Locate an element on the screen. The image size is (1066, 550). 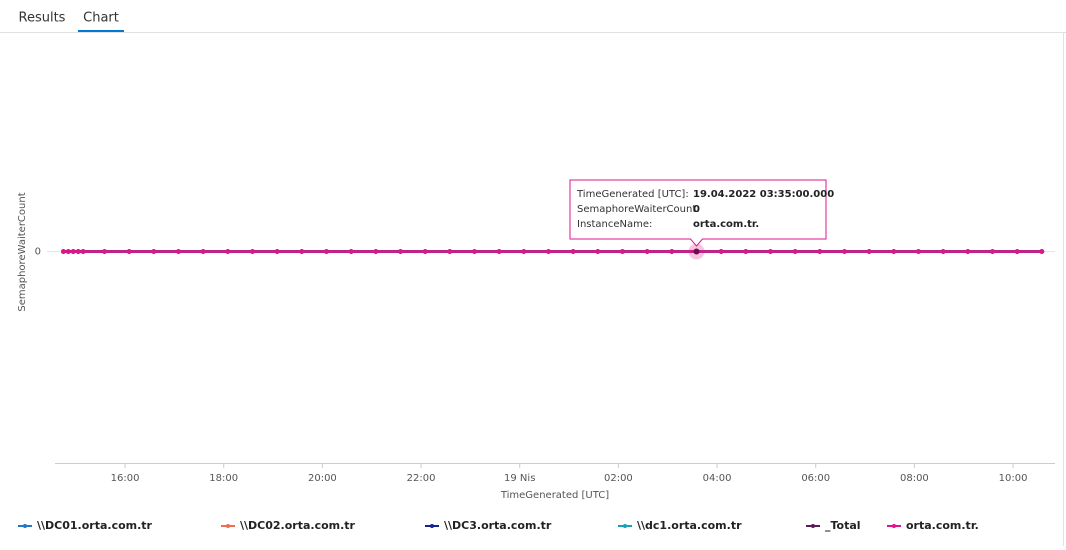
tooltip-box is located at coordinates (698, 213).